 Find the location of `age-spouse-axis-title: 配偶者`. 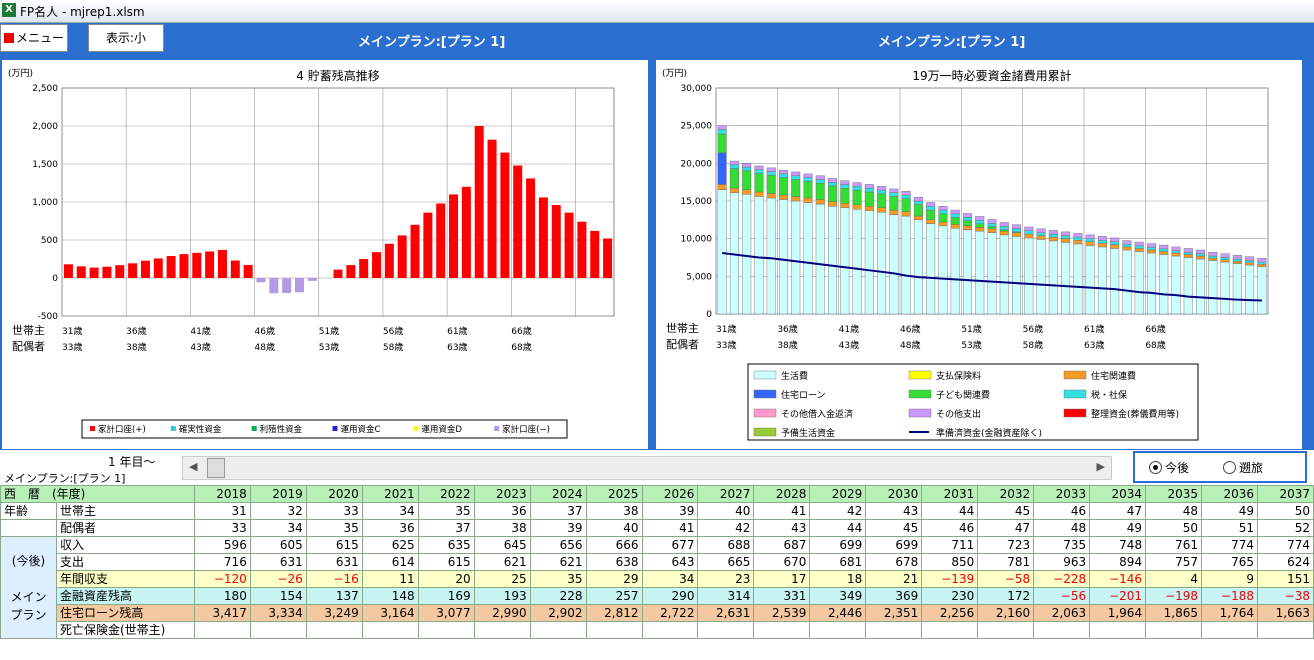

age-spouse-axis-title: 配偶者 is located at coordinates (682, 344).